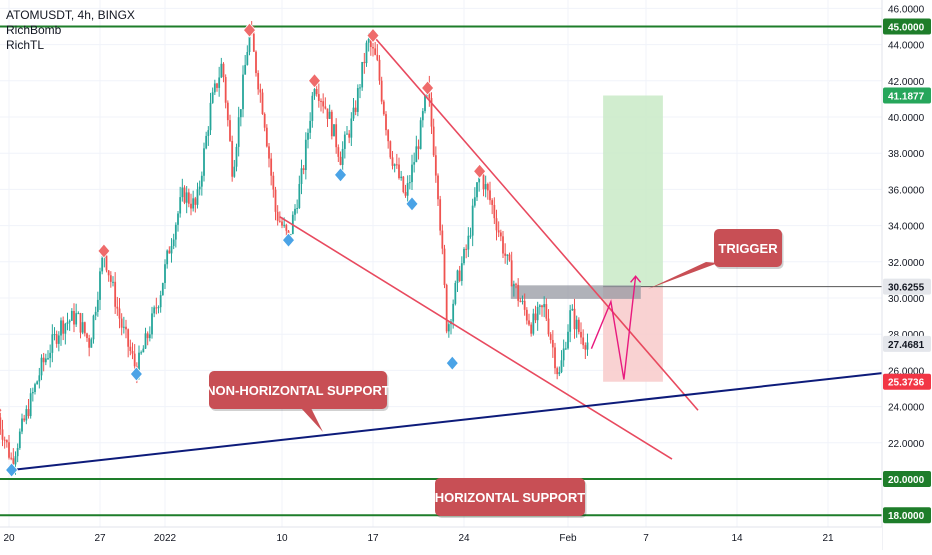 Image resolution: width=932 pixels, height=555 pixels. What do you see at coordinates (828, 538) in the screenshot?
I see `time-tick-label: 21` at bounding box center [828, 538].